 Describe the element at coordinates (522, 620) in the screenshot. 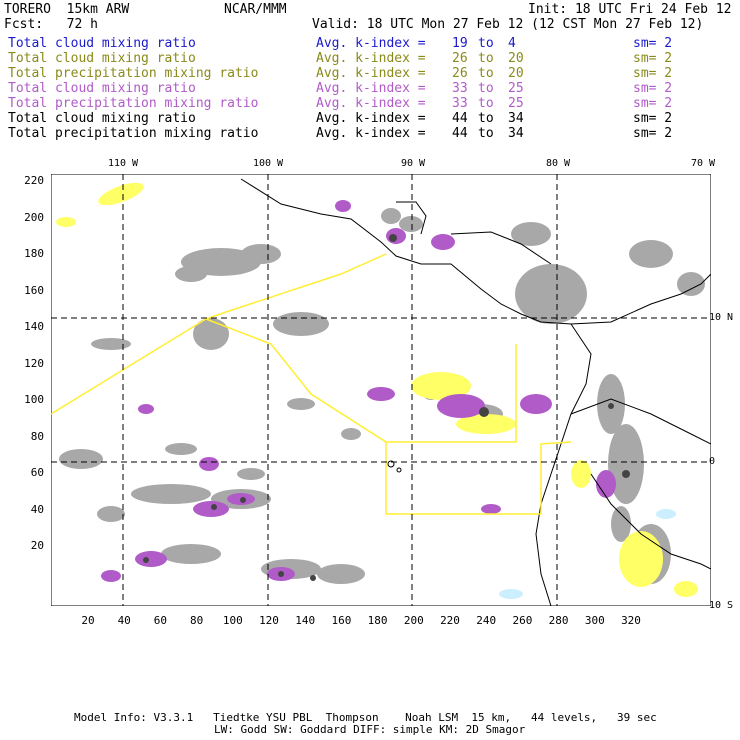

I see `x-tick-label: 260` at that location.